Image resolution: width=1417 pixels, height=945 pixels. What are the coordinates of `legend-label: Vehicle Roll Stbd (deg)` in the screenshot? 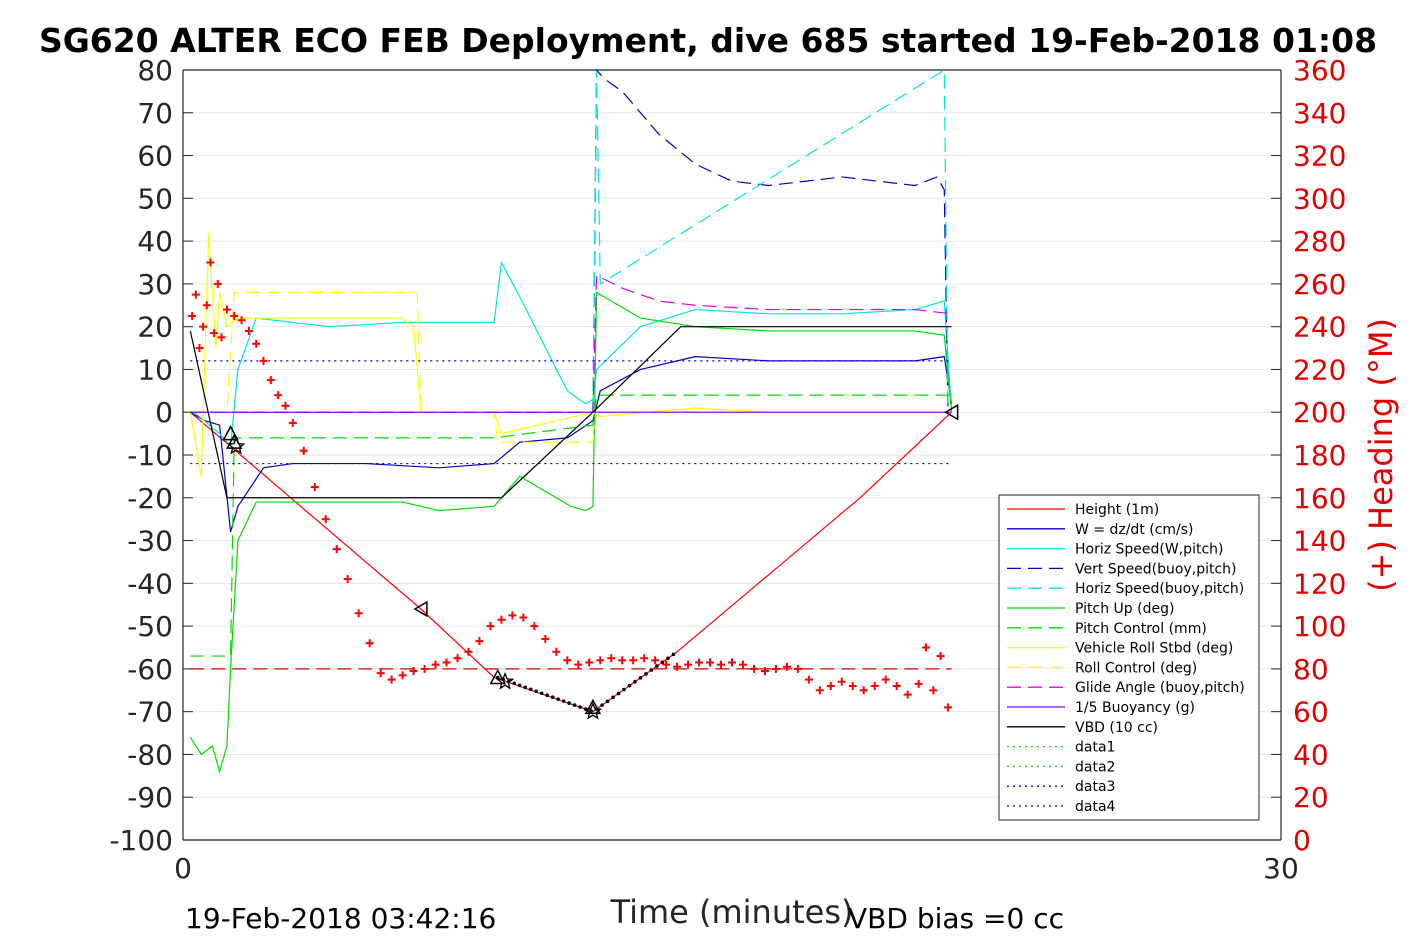 It's located at (1154, 649).